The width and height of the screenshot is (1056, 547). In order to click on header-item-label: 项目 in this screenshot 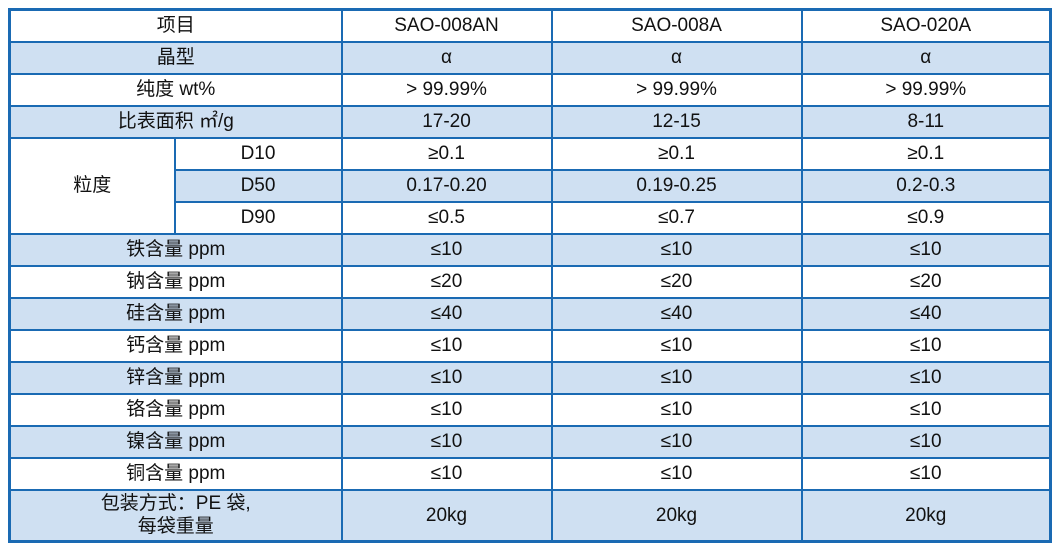, I will do `click(175, 25)`.